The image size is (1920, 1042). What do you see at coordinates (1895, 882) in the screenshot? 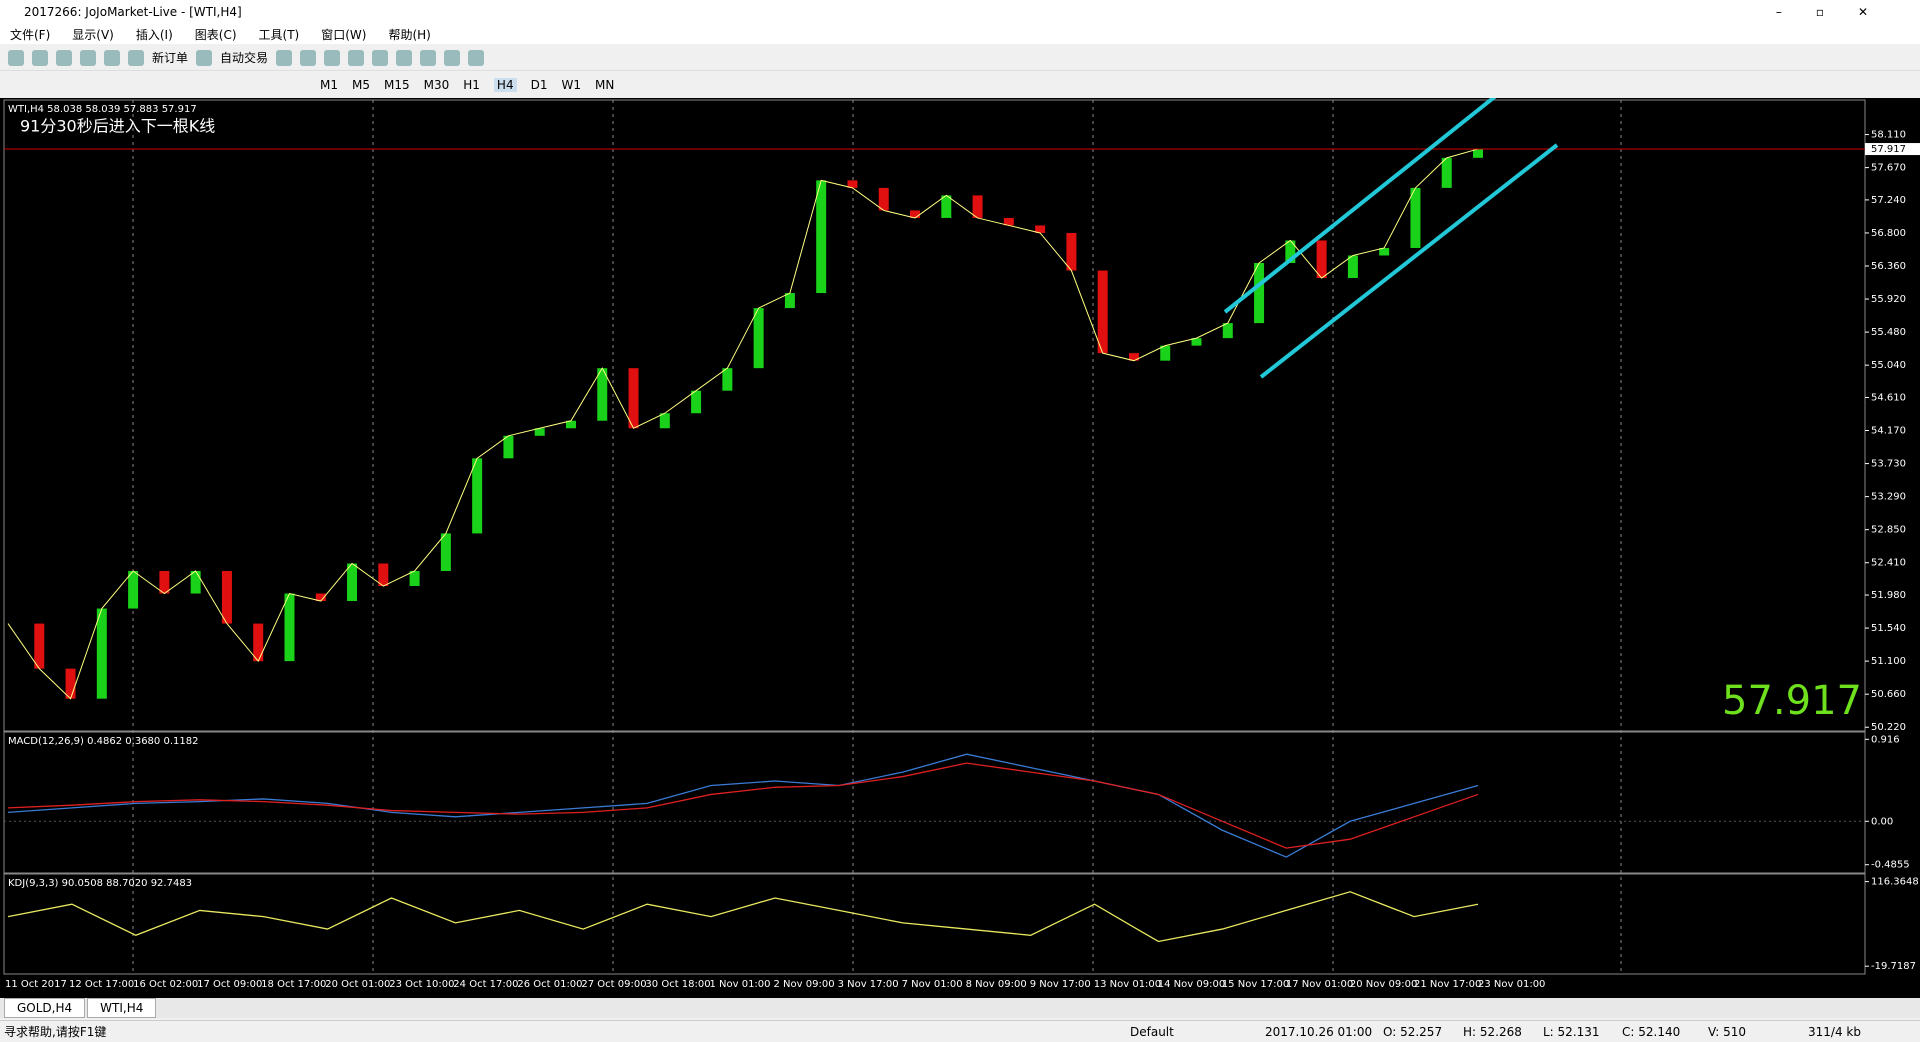
I see `y-tick-label: 116.3648` at bounding box center [1895, 882].